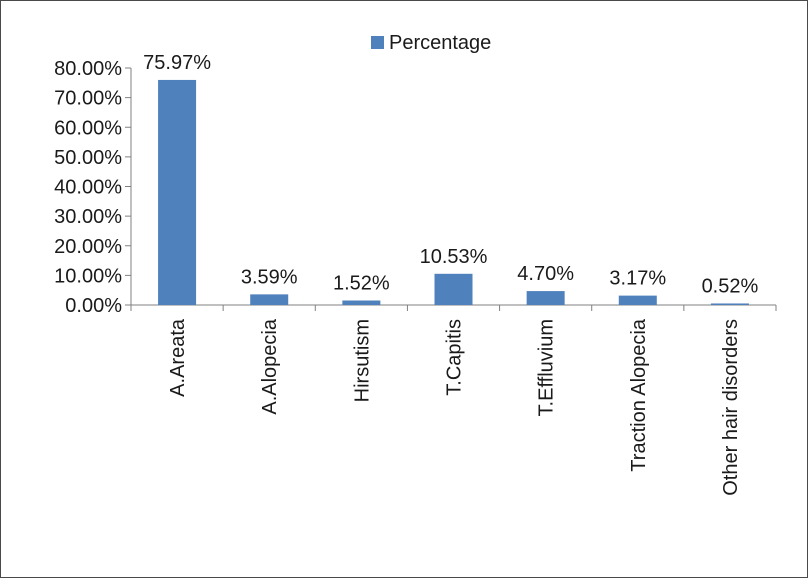 The width and height of the screenshot is (808, 578). Describe the element at coordinates (637, 279) in the screenshot. I see `data-label: 3.17%` at that location.